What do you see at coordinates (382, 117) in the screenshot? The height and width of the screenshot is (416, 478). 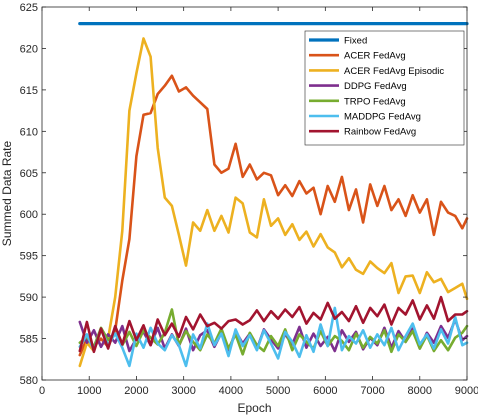 I see `legend-label: MADDPG FedAvg` at bounding box center [382, 117].